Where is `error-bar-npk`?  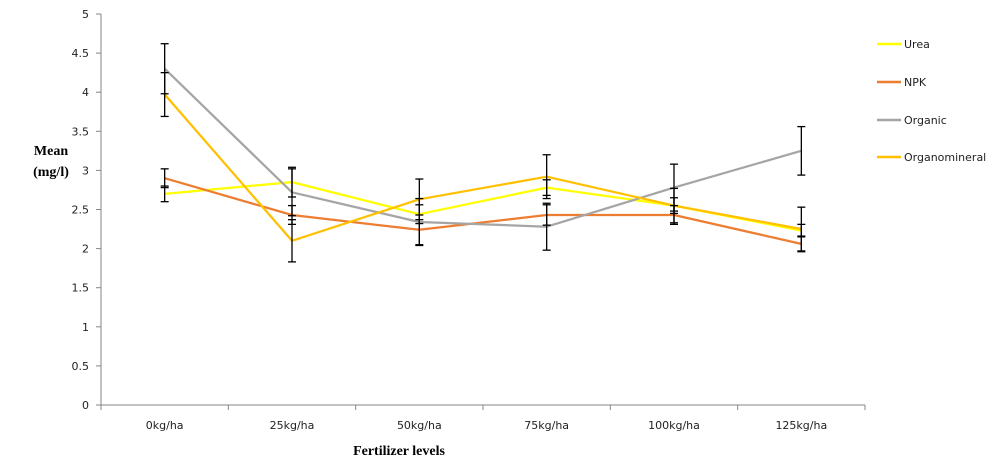 error-bar-npk is located at coordinates (164, 178).